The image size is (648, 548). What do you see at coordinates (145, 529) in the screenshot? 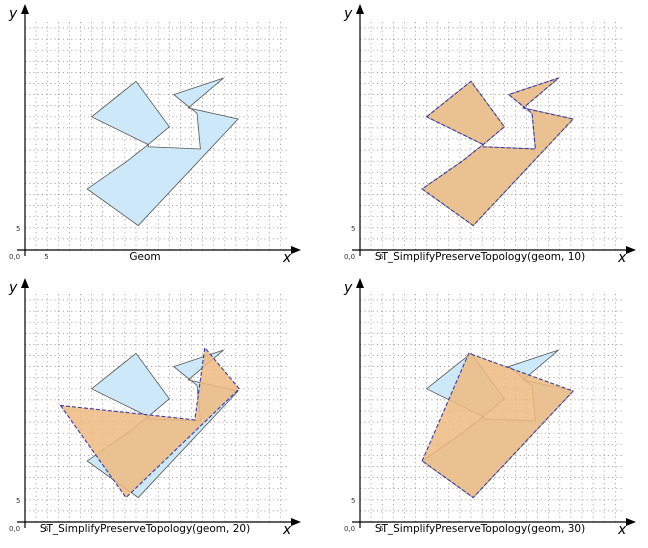
I see `subplot-caption: ST_SimplifyPreserveTopology(geom, 20)` at bounding box center [145, 529].